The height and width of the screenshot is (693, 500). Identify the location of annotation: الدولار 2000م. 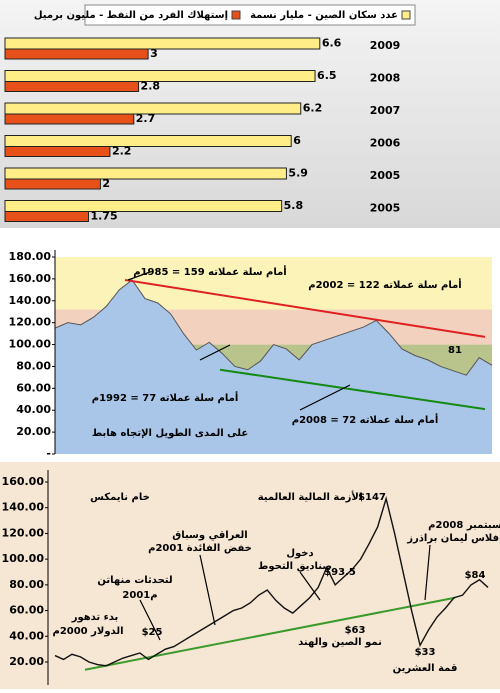
(87, 631).